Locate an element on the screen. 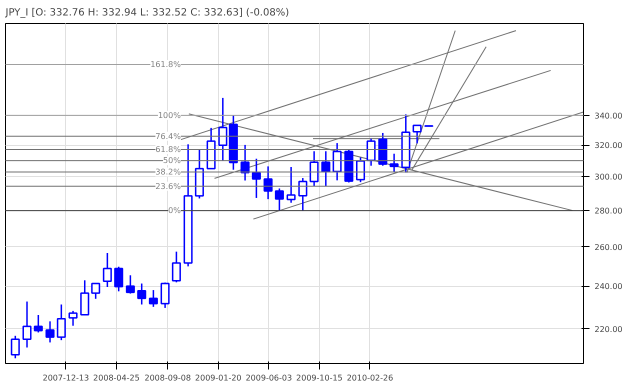 This screenshot has height=391, width=625. annotation: 0% is located at coordinates (175, 211).